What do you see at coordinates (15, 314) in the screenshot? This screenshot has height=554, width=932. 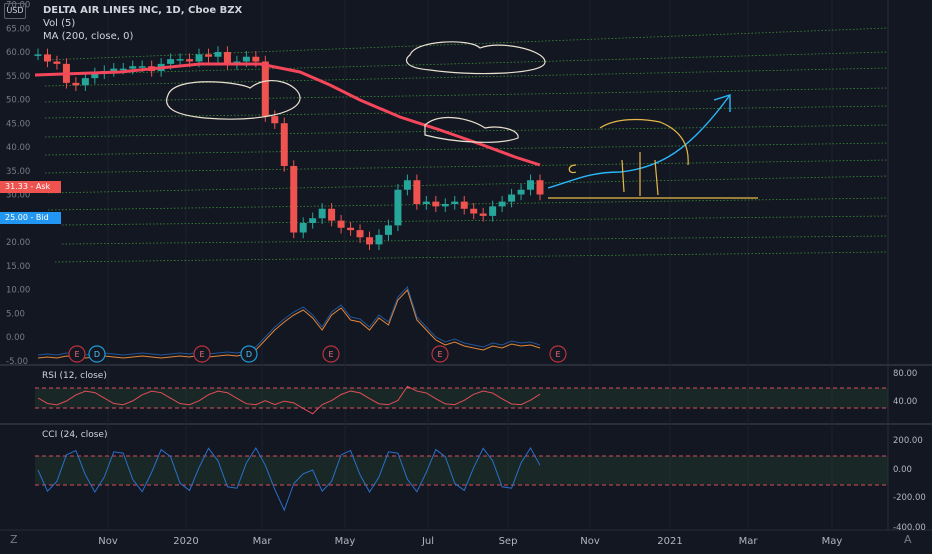 I see `price-tick-label: 5.00` at bounding box center [15, 314].